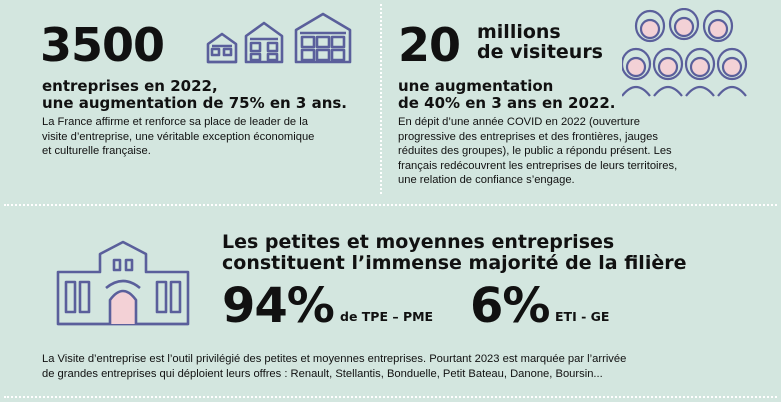 This screenshot has height=402, width=781. What do you see at coordinates (96, 151) in the screenshot?
I see `body-line: et culturelle française.` at bounding box center [96, 151].